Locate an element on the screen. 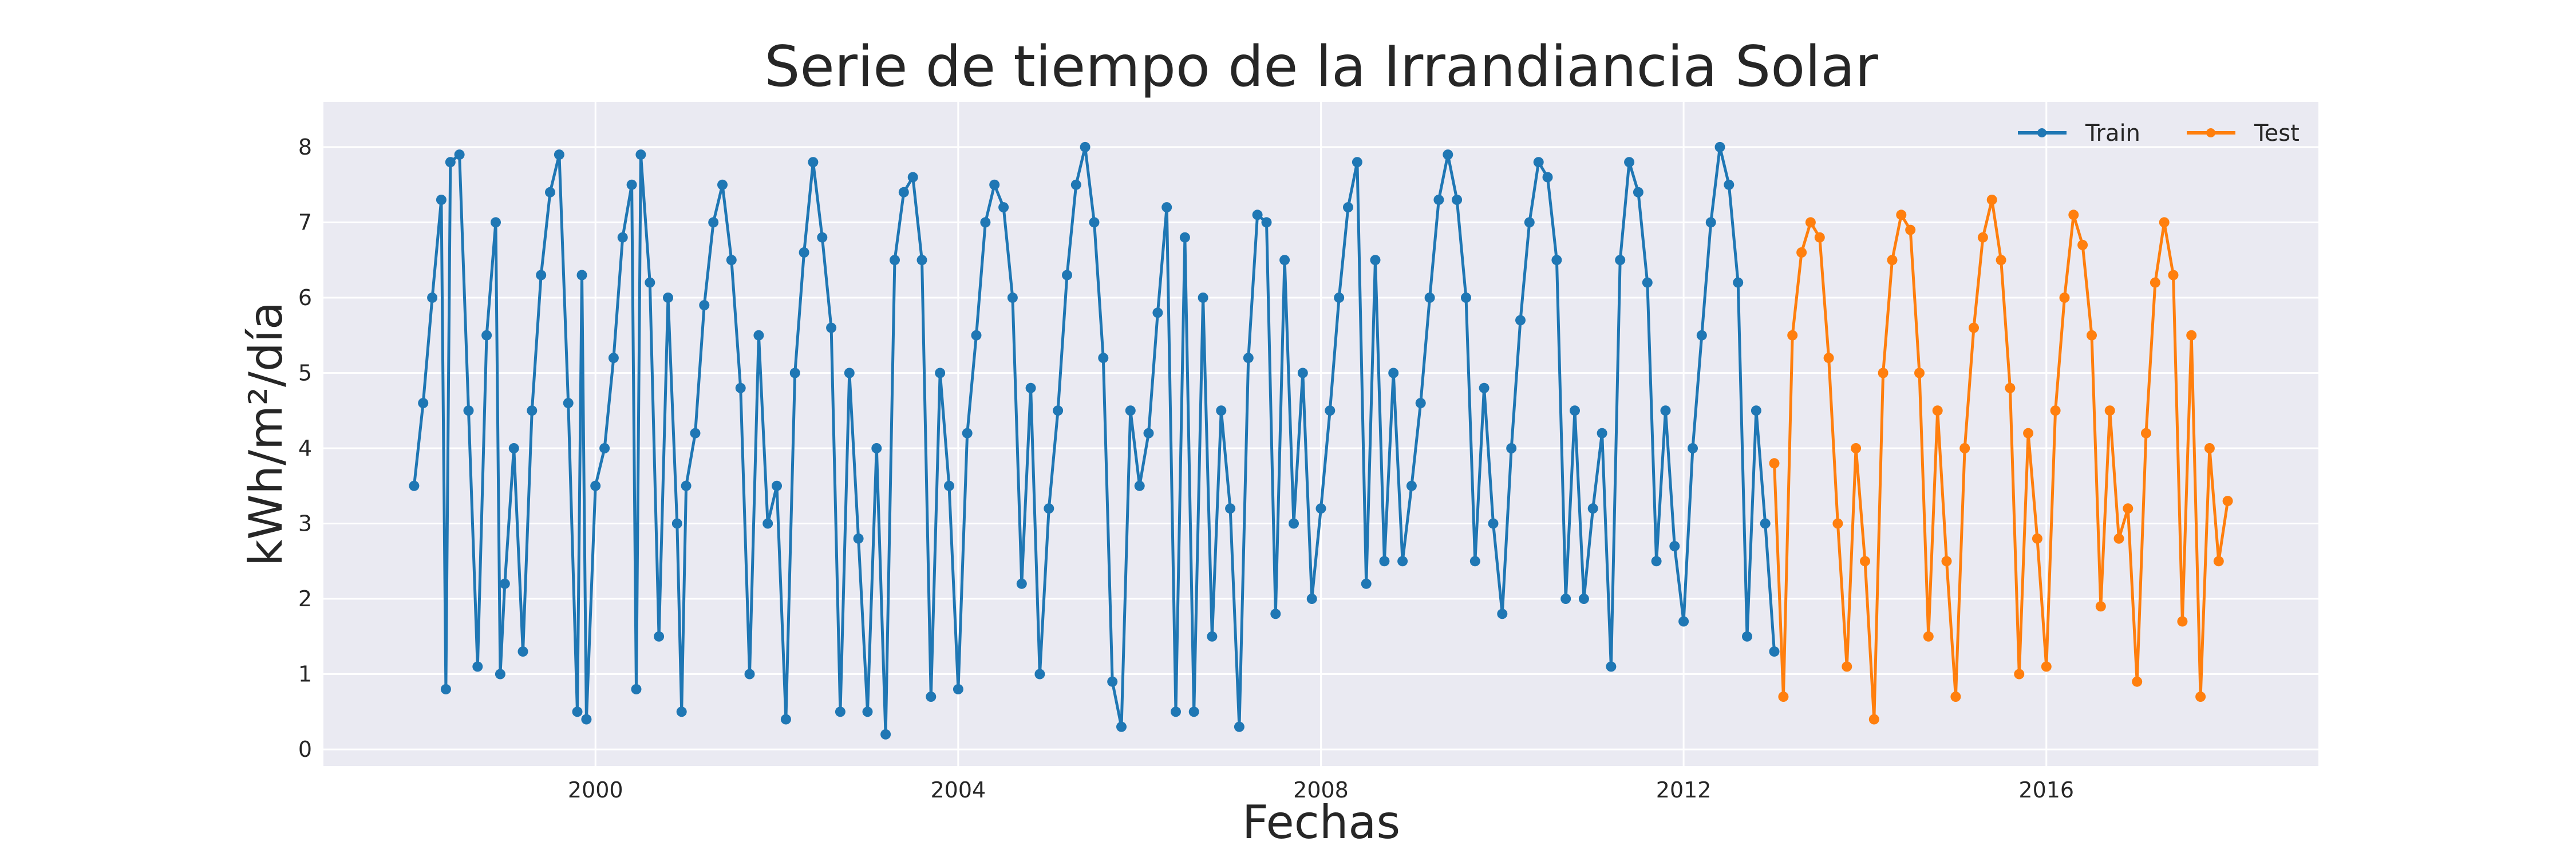 This screenshot has width=2576, height=861. chart-title: Serie de tiempo de la Irrandiancia Solar is located at coordinates (1321, 67).